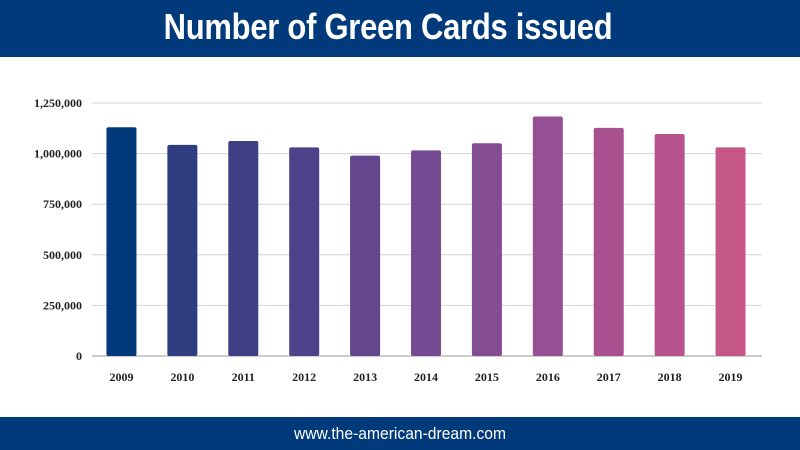  I want to click on header-bar: Number of Green Cards issued, so click(400, 28).